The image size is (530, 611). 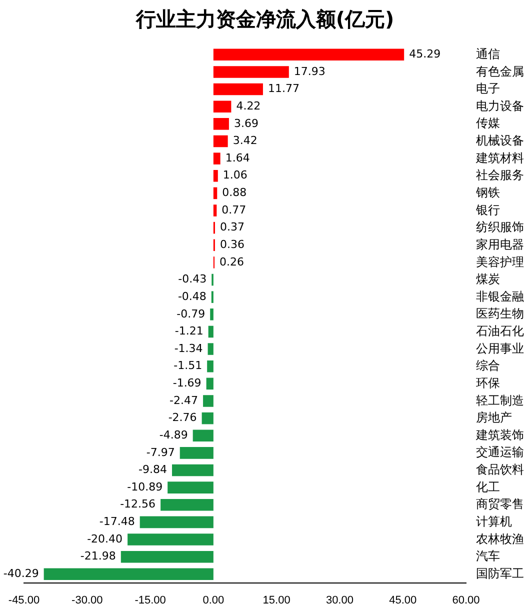 What do you see at coordinates (248, 105) in the screenshot?
I see `data-label: 4.22` at bounding box center [248, 105].